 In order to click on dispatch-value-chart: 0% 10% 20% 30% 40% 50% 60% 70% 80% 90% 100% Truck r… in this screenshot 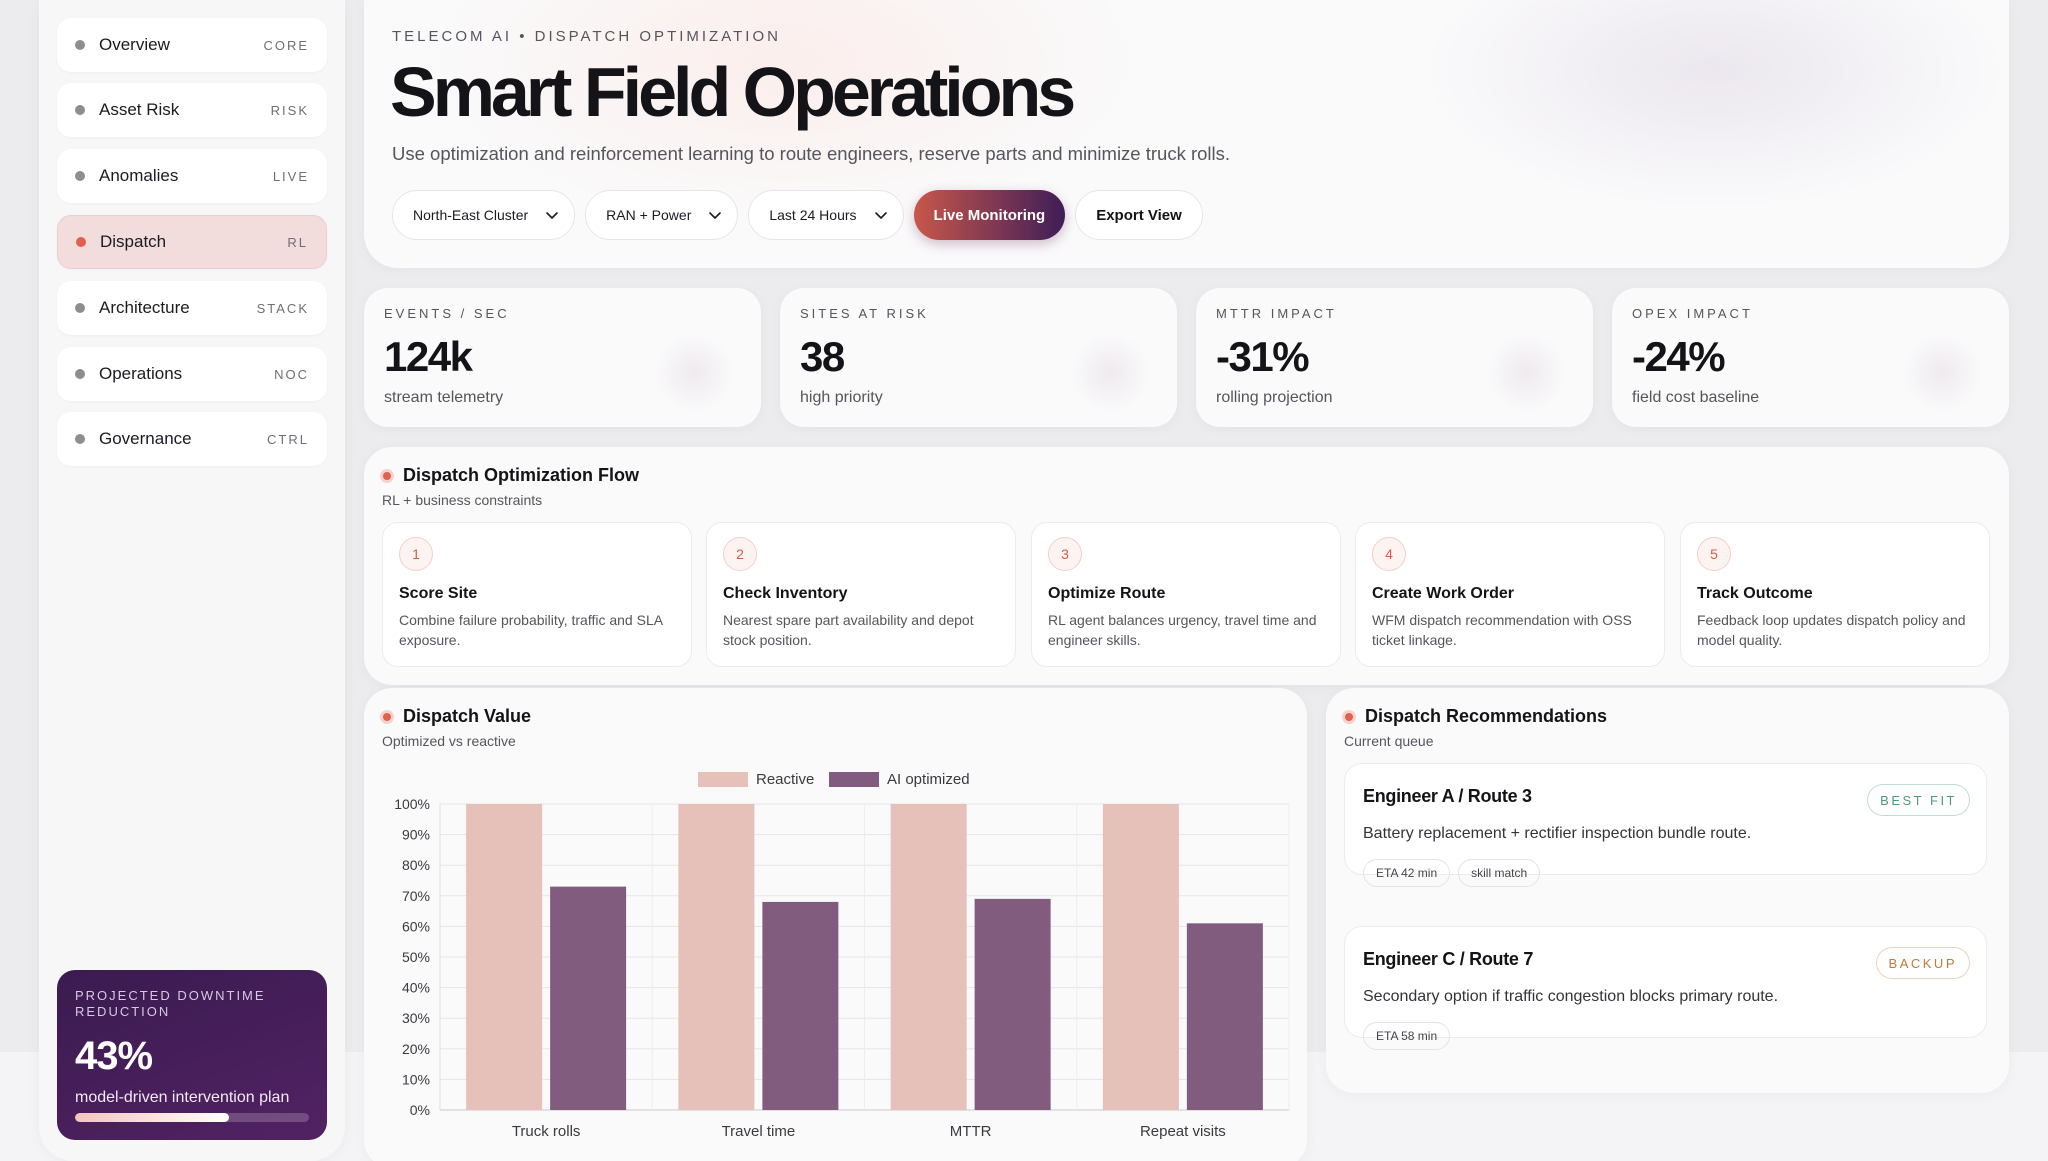, I will do `click(842, 955)`.